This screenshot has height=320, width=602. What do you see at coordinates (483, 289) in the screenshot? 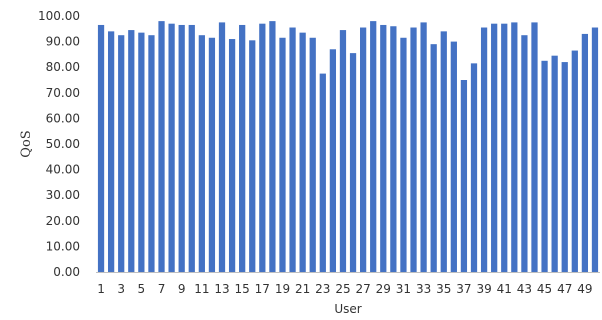
I see `x-tick-label: 39` at bounding box center [483, 289].